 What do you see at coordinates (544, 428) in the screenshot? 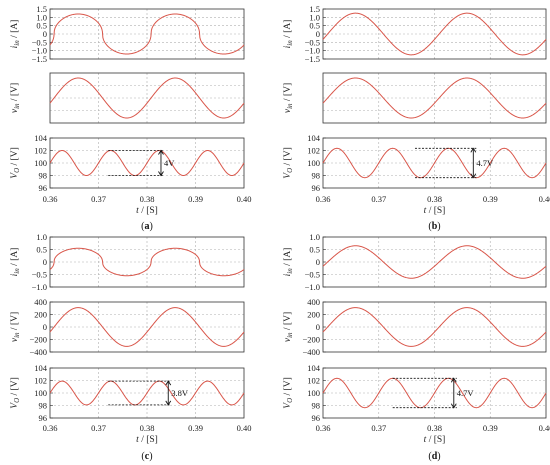
I see `chart-3-xtick-label: 0.40` at bounding box center [544, 428].